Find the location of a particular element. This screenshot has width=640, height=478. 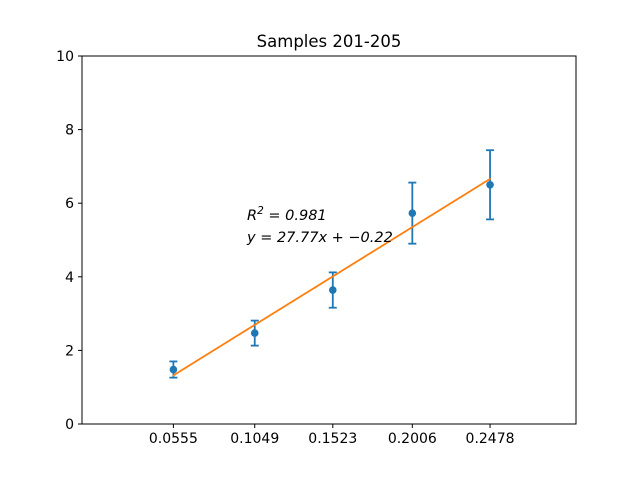

x-tick-label: 0.2006 is located at coordinates (412, 439).